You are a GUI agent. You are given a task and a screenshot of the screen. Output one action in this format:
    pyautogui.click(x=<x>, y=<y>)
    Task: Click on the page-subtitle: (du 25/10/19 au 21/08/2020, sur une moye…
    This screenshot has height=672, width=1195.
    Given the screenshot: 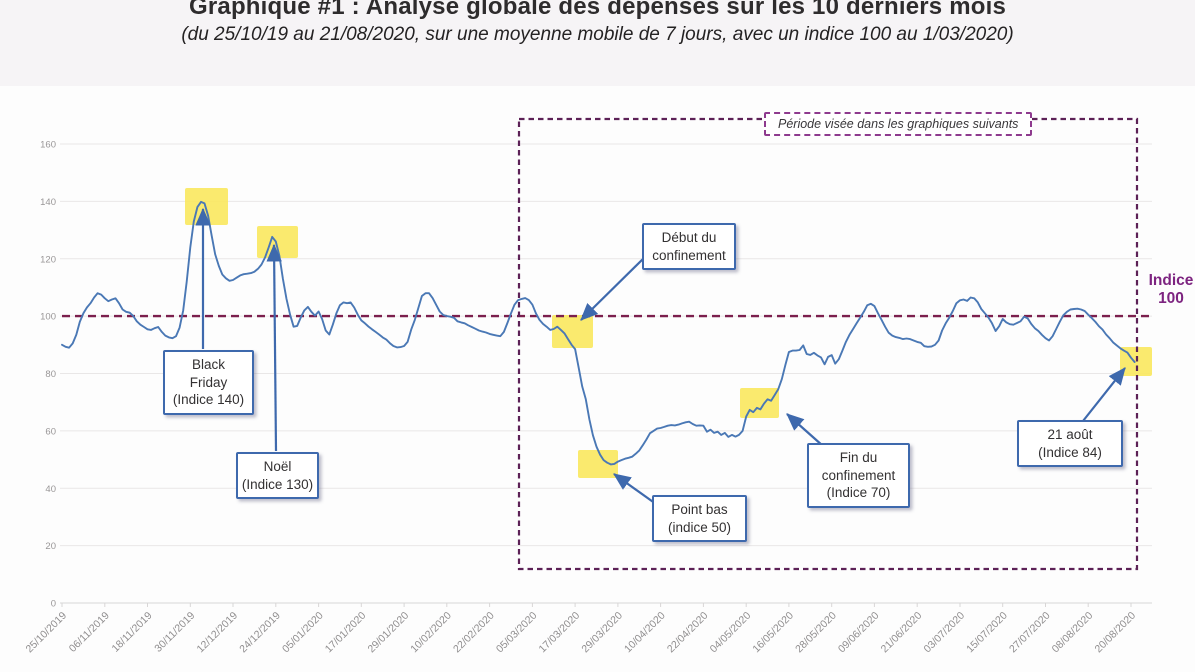 What is the action you would take?
    pyautogui.click(x=597, y=34)
    